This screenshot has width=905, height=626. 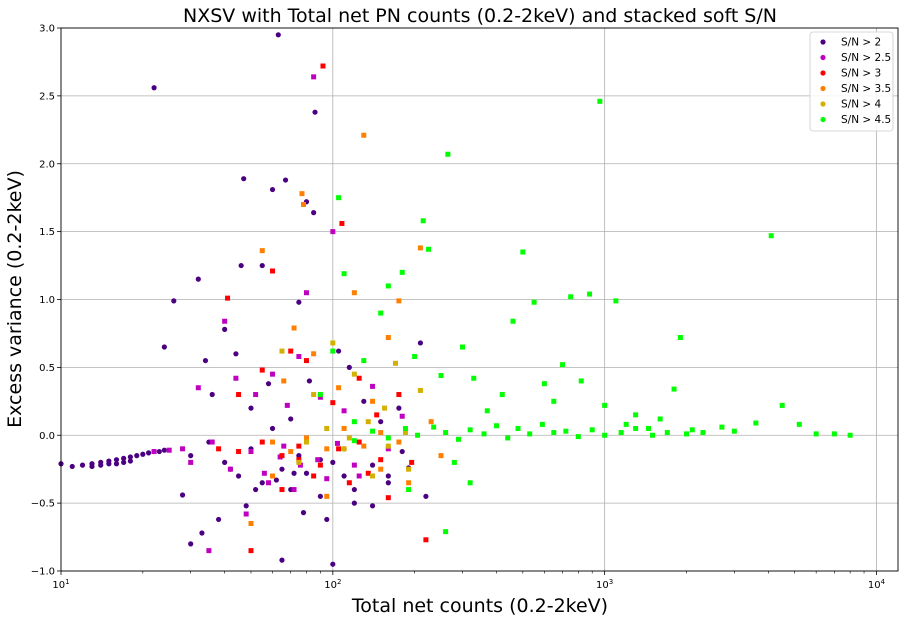 I want to click on legend-label: S/N > 3, so click(x=861, y=74).